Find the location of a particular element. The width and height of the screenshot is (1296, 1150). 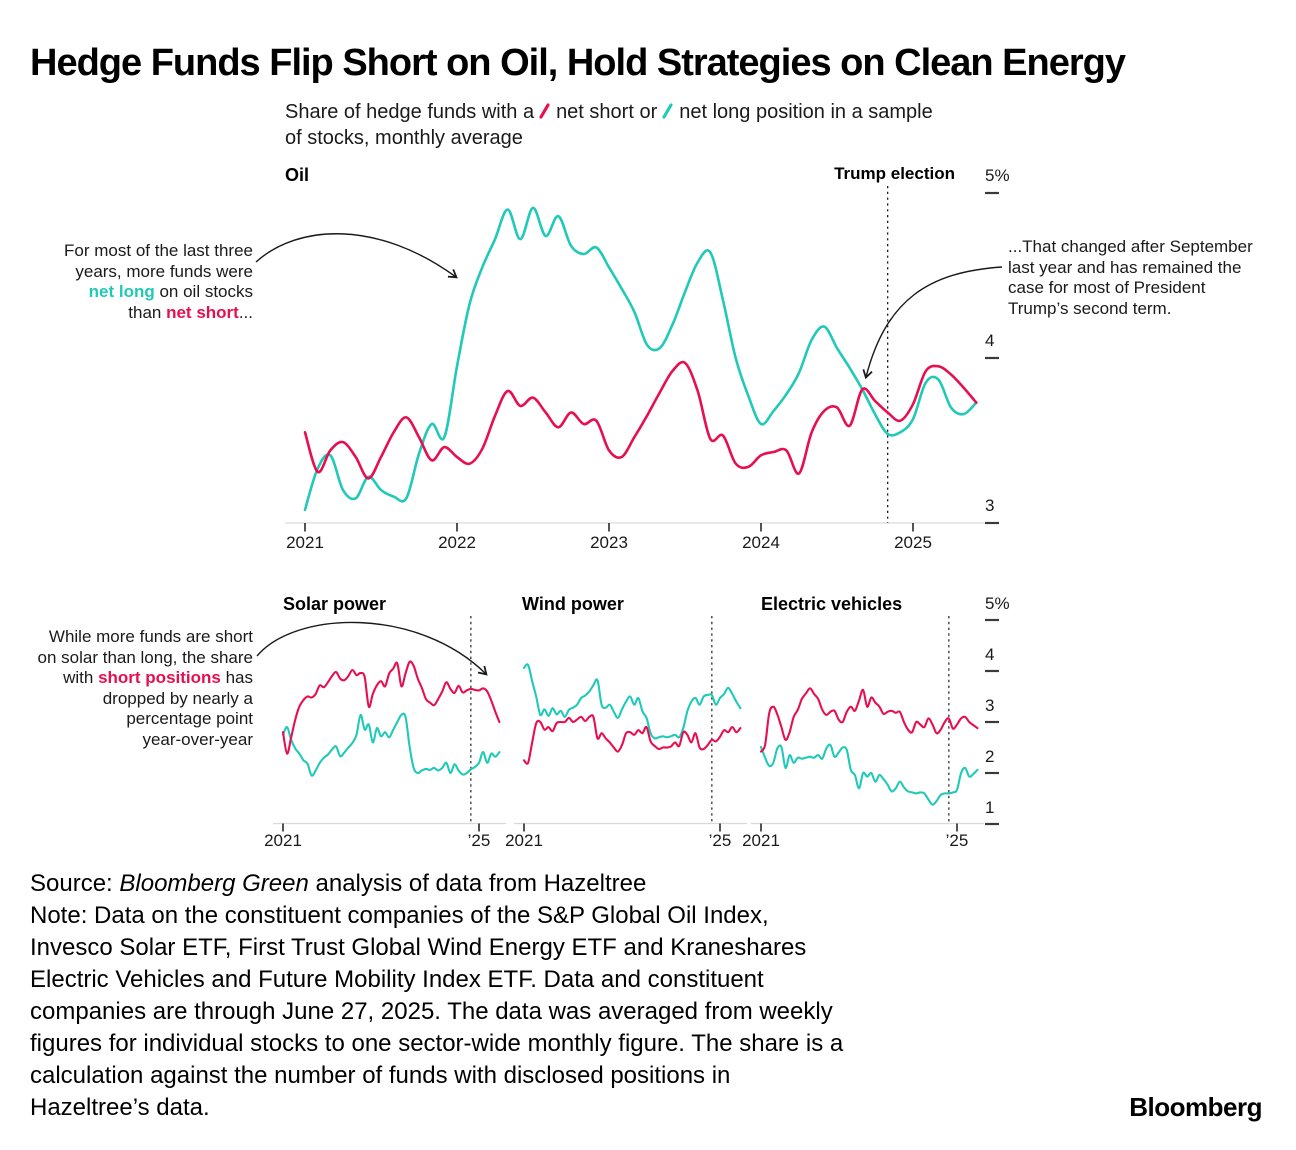

oil-net-short-line is located at coordinates (640, 420).